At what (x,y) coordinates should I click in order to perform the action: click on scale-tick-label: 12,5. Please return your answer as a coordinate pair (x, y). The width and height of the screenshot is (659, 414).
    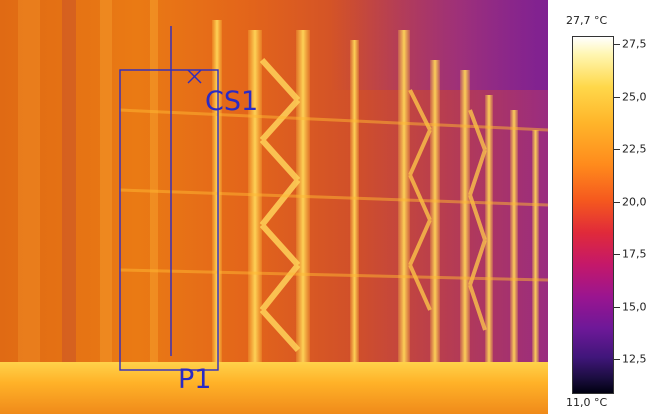
    Looking at the image, I should click on (634, 359).